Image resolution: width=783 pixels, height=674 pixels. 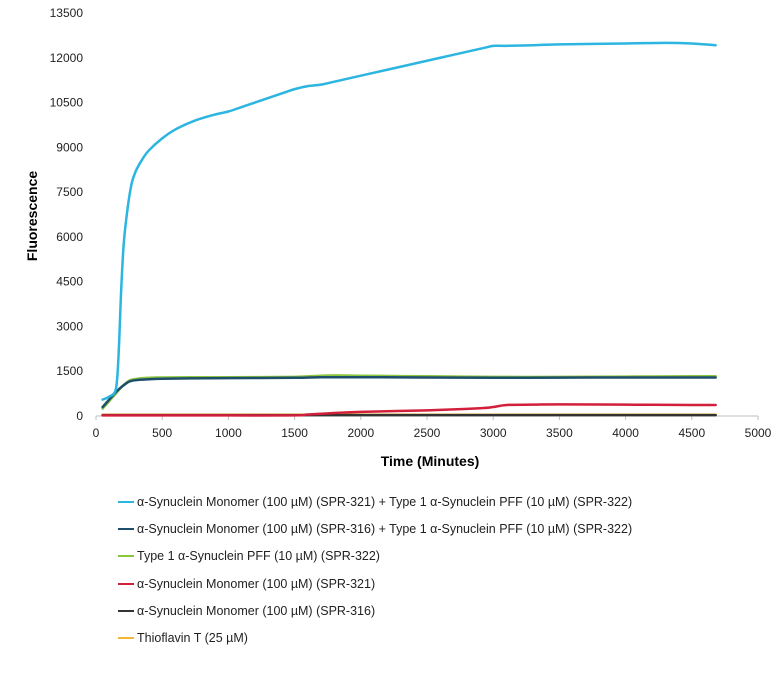 What do you see at coordinates (69, 371) in the screenshot?
I see `y-tick-label: 1500` at bounding box center [69, 371].